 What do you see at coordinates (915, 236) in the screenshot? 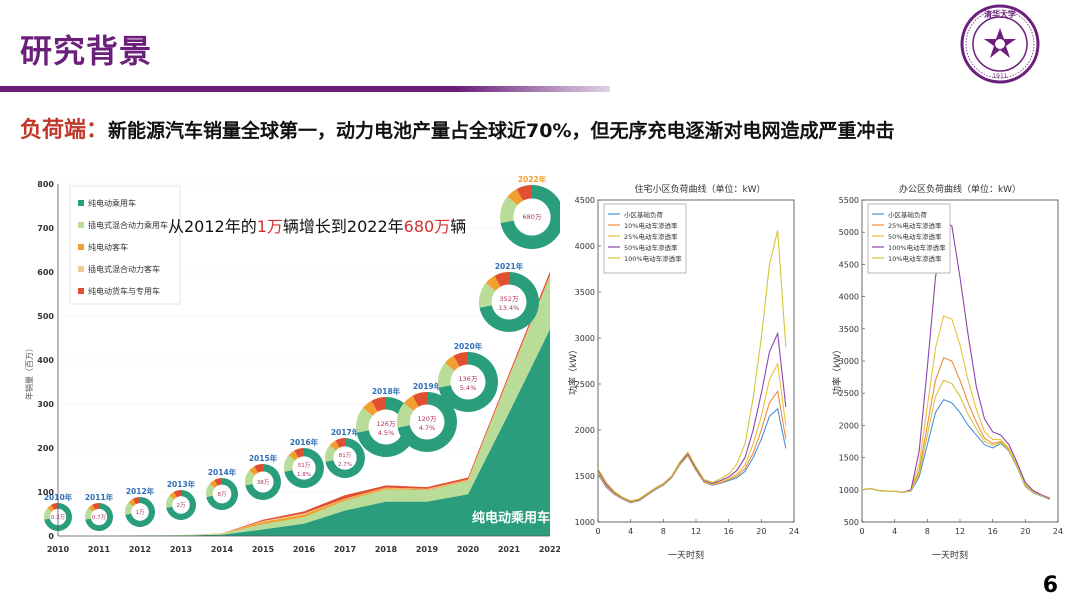
I see `legend-item: 50%电动车渗透率` at bounding box center [915, 236].